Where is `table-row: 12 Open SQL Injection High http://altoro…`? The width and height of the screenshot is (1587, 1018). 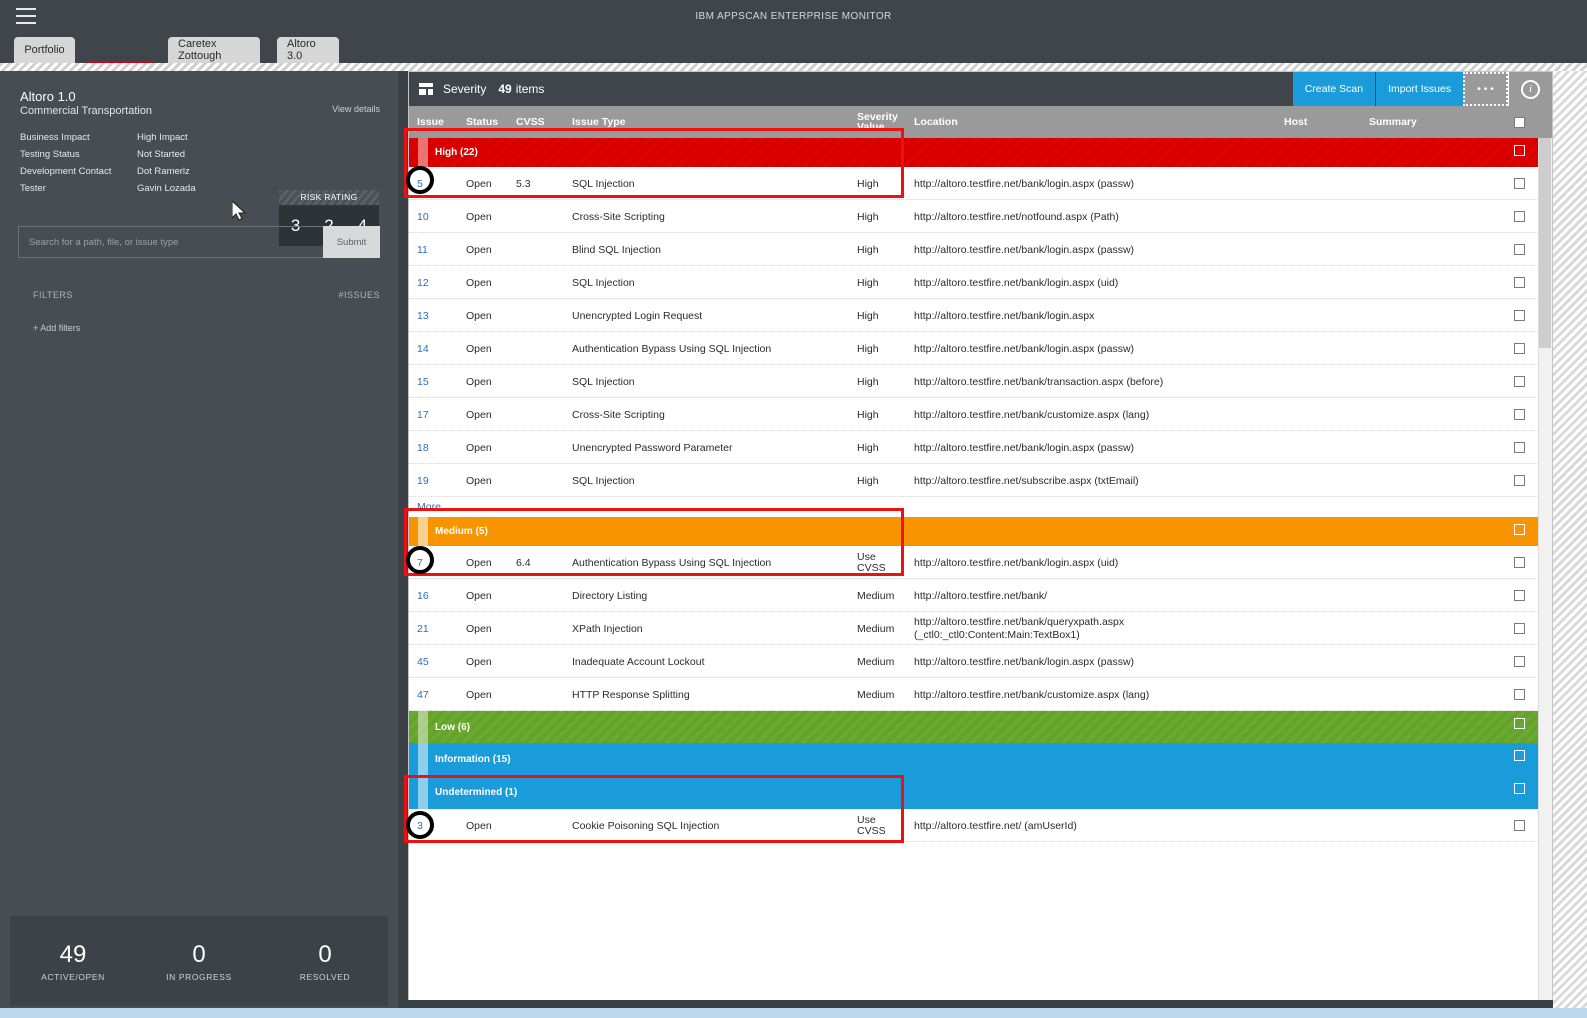
table-row: 12 Open SQL Injection High http://altoro… is located at coordinates (980, 282).